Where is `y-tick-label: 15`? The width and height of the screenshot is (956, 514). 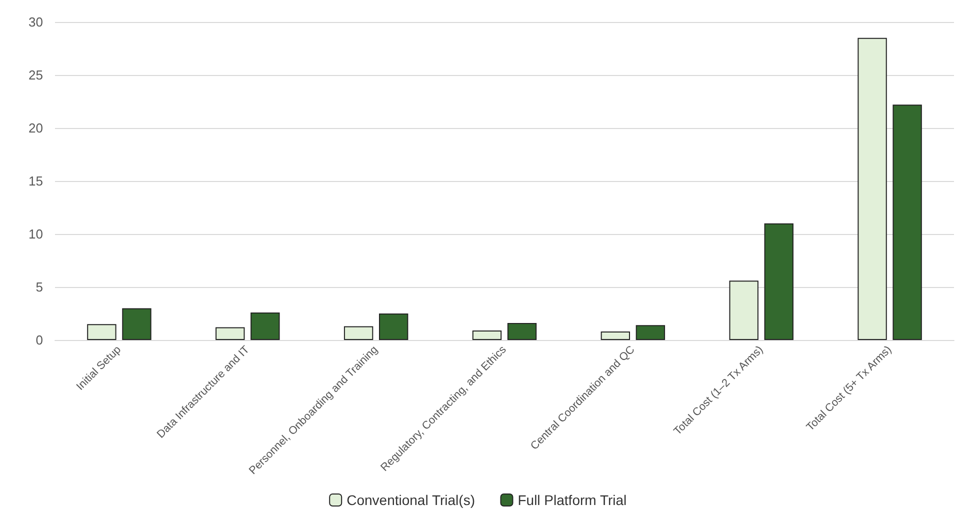
y-tick-label: 15 is located at coordinates (35, 181).